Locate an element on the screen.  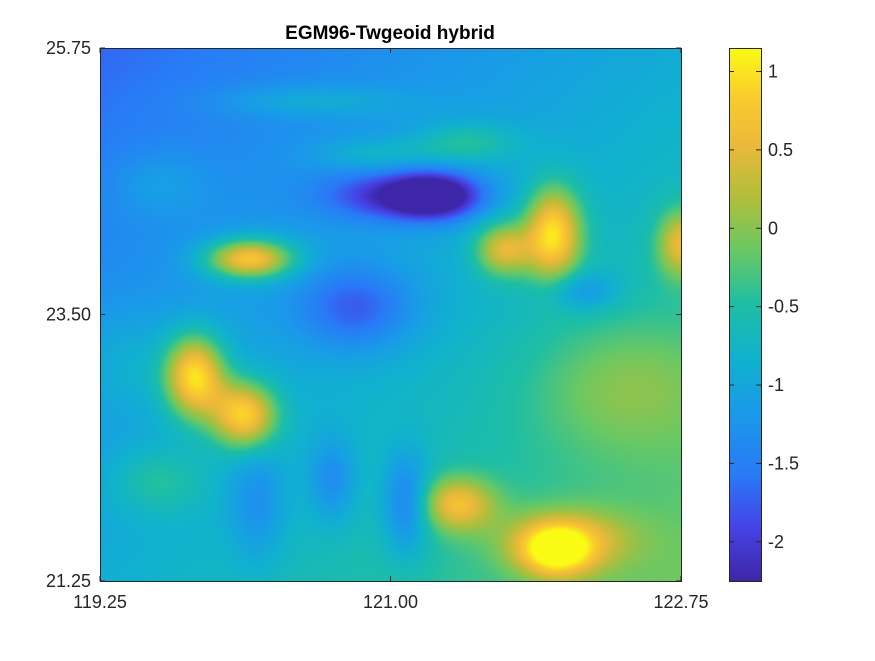
colorbar-tick-label: 1 is located at coordinates (773, 72).